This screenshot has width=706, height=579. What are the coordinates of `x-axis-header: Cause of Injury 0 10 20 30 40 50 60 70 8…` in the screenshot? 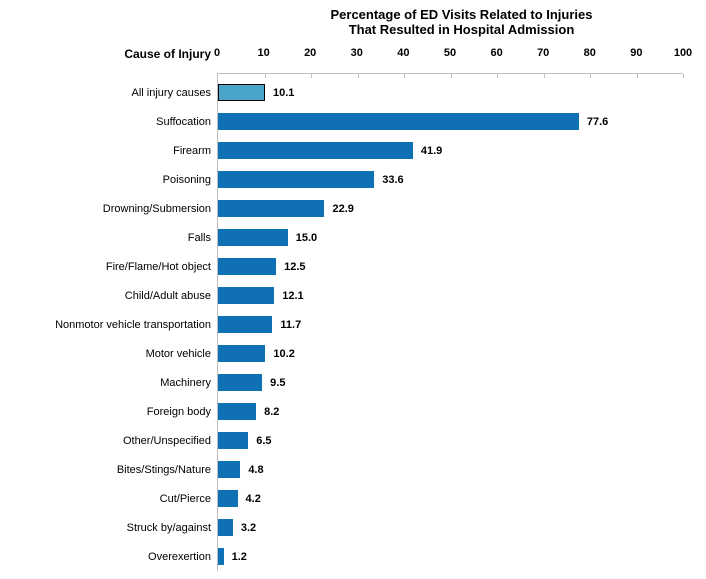 It's located at (353, 54).